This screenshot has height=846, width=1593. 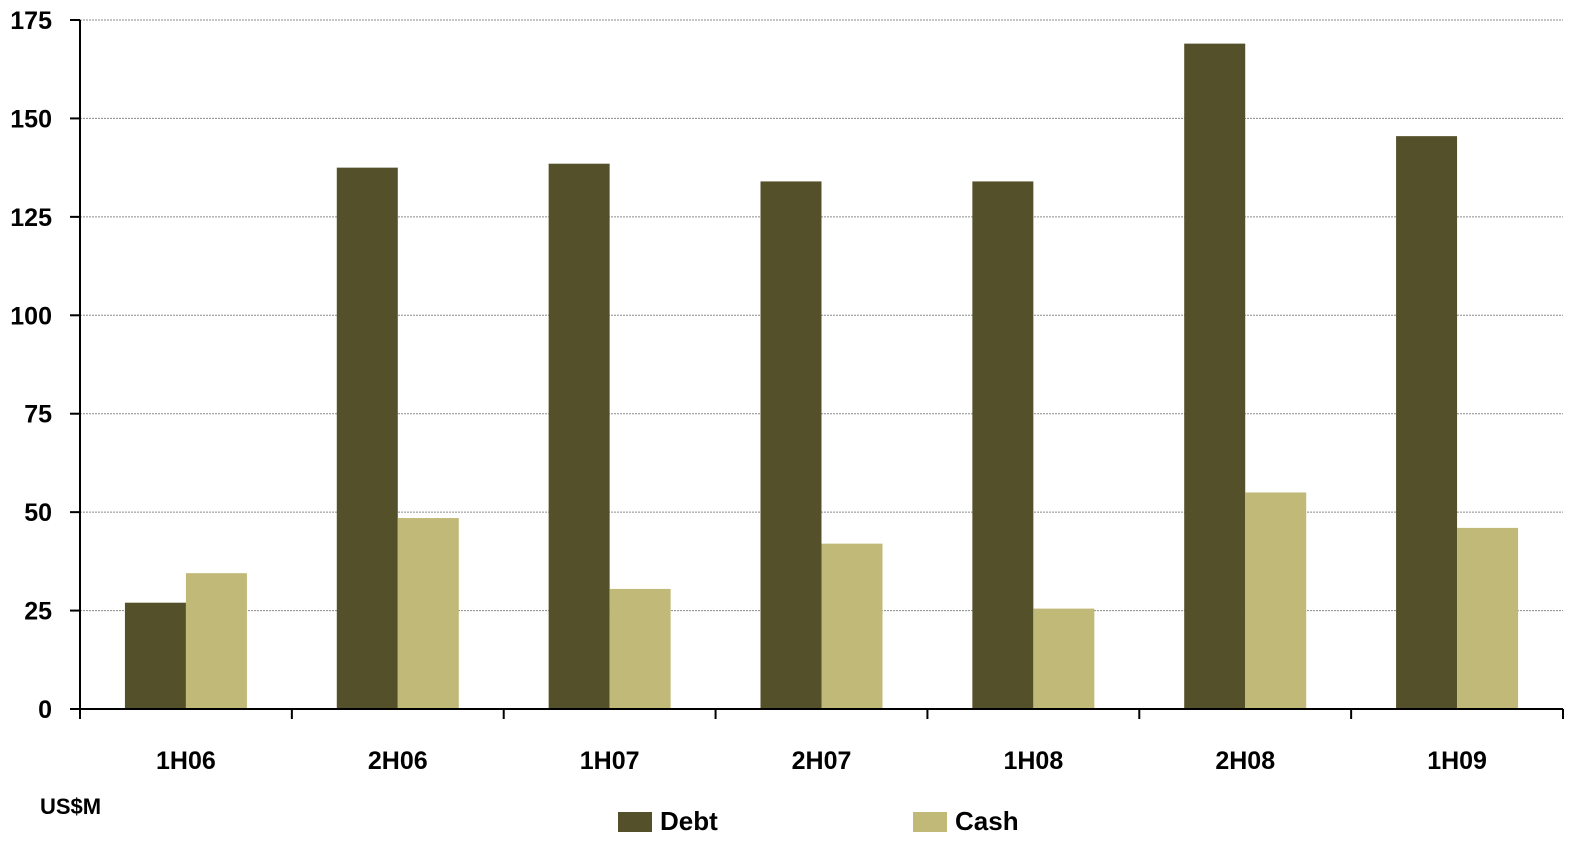 What do you see at coordinates (579, 436) in the screenshot?
I see `bar-debt-1h07` at bounding box center [579, 436].